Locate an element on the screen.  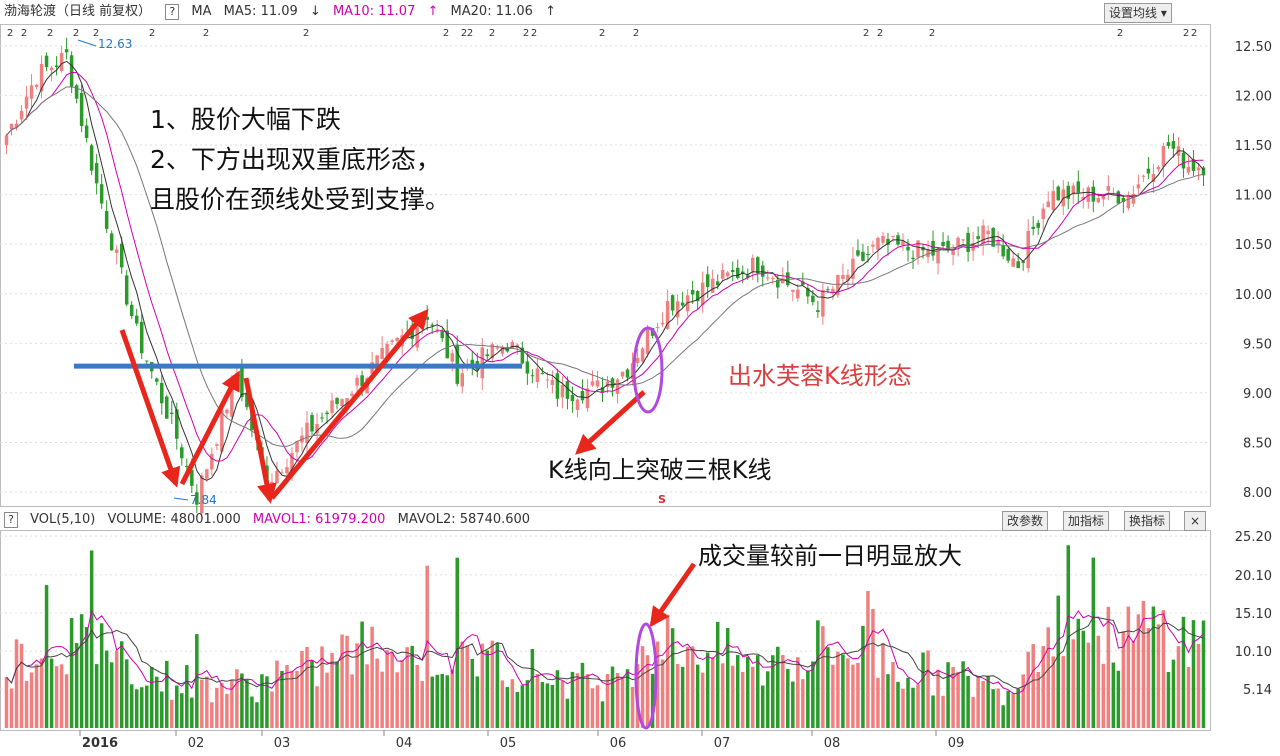
mavol10-line is located at coordinates (605, 653).